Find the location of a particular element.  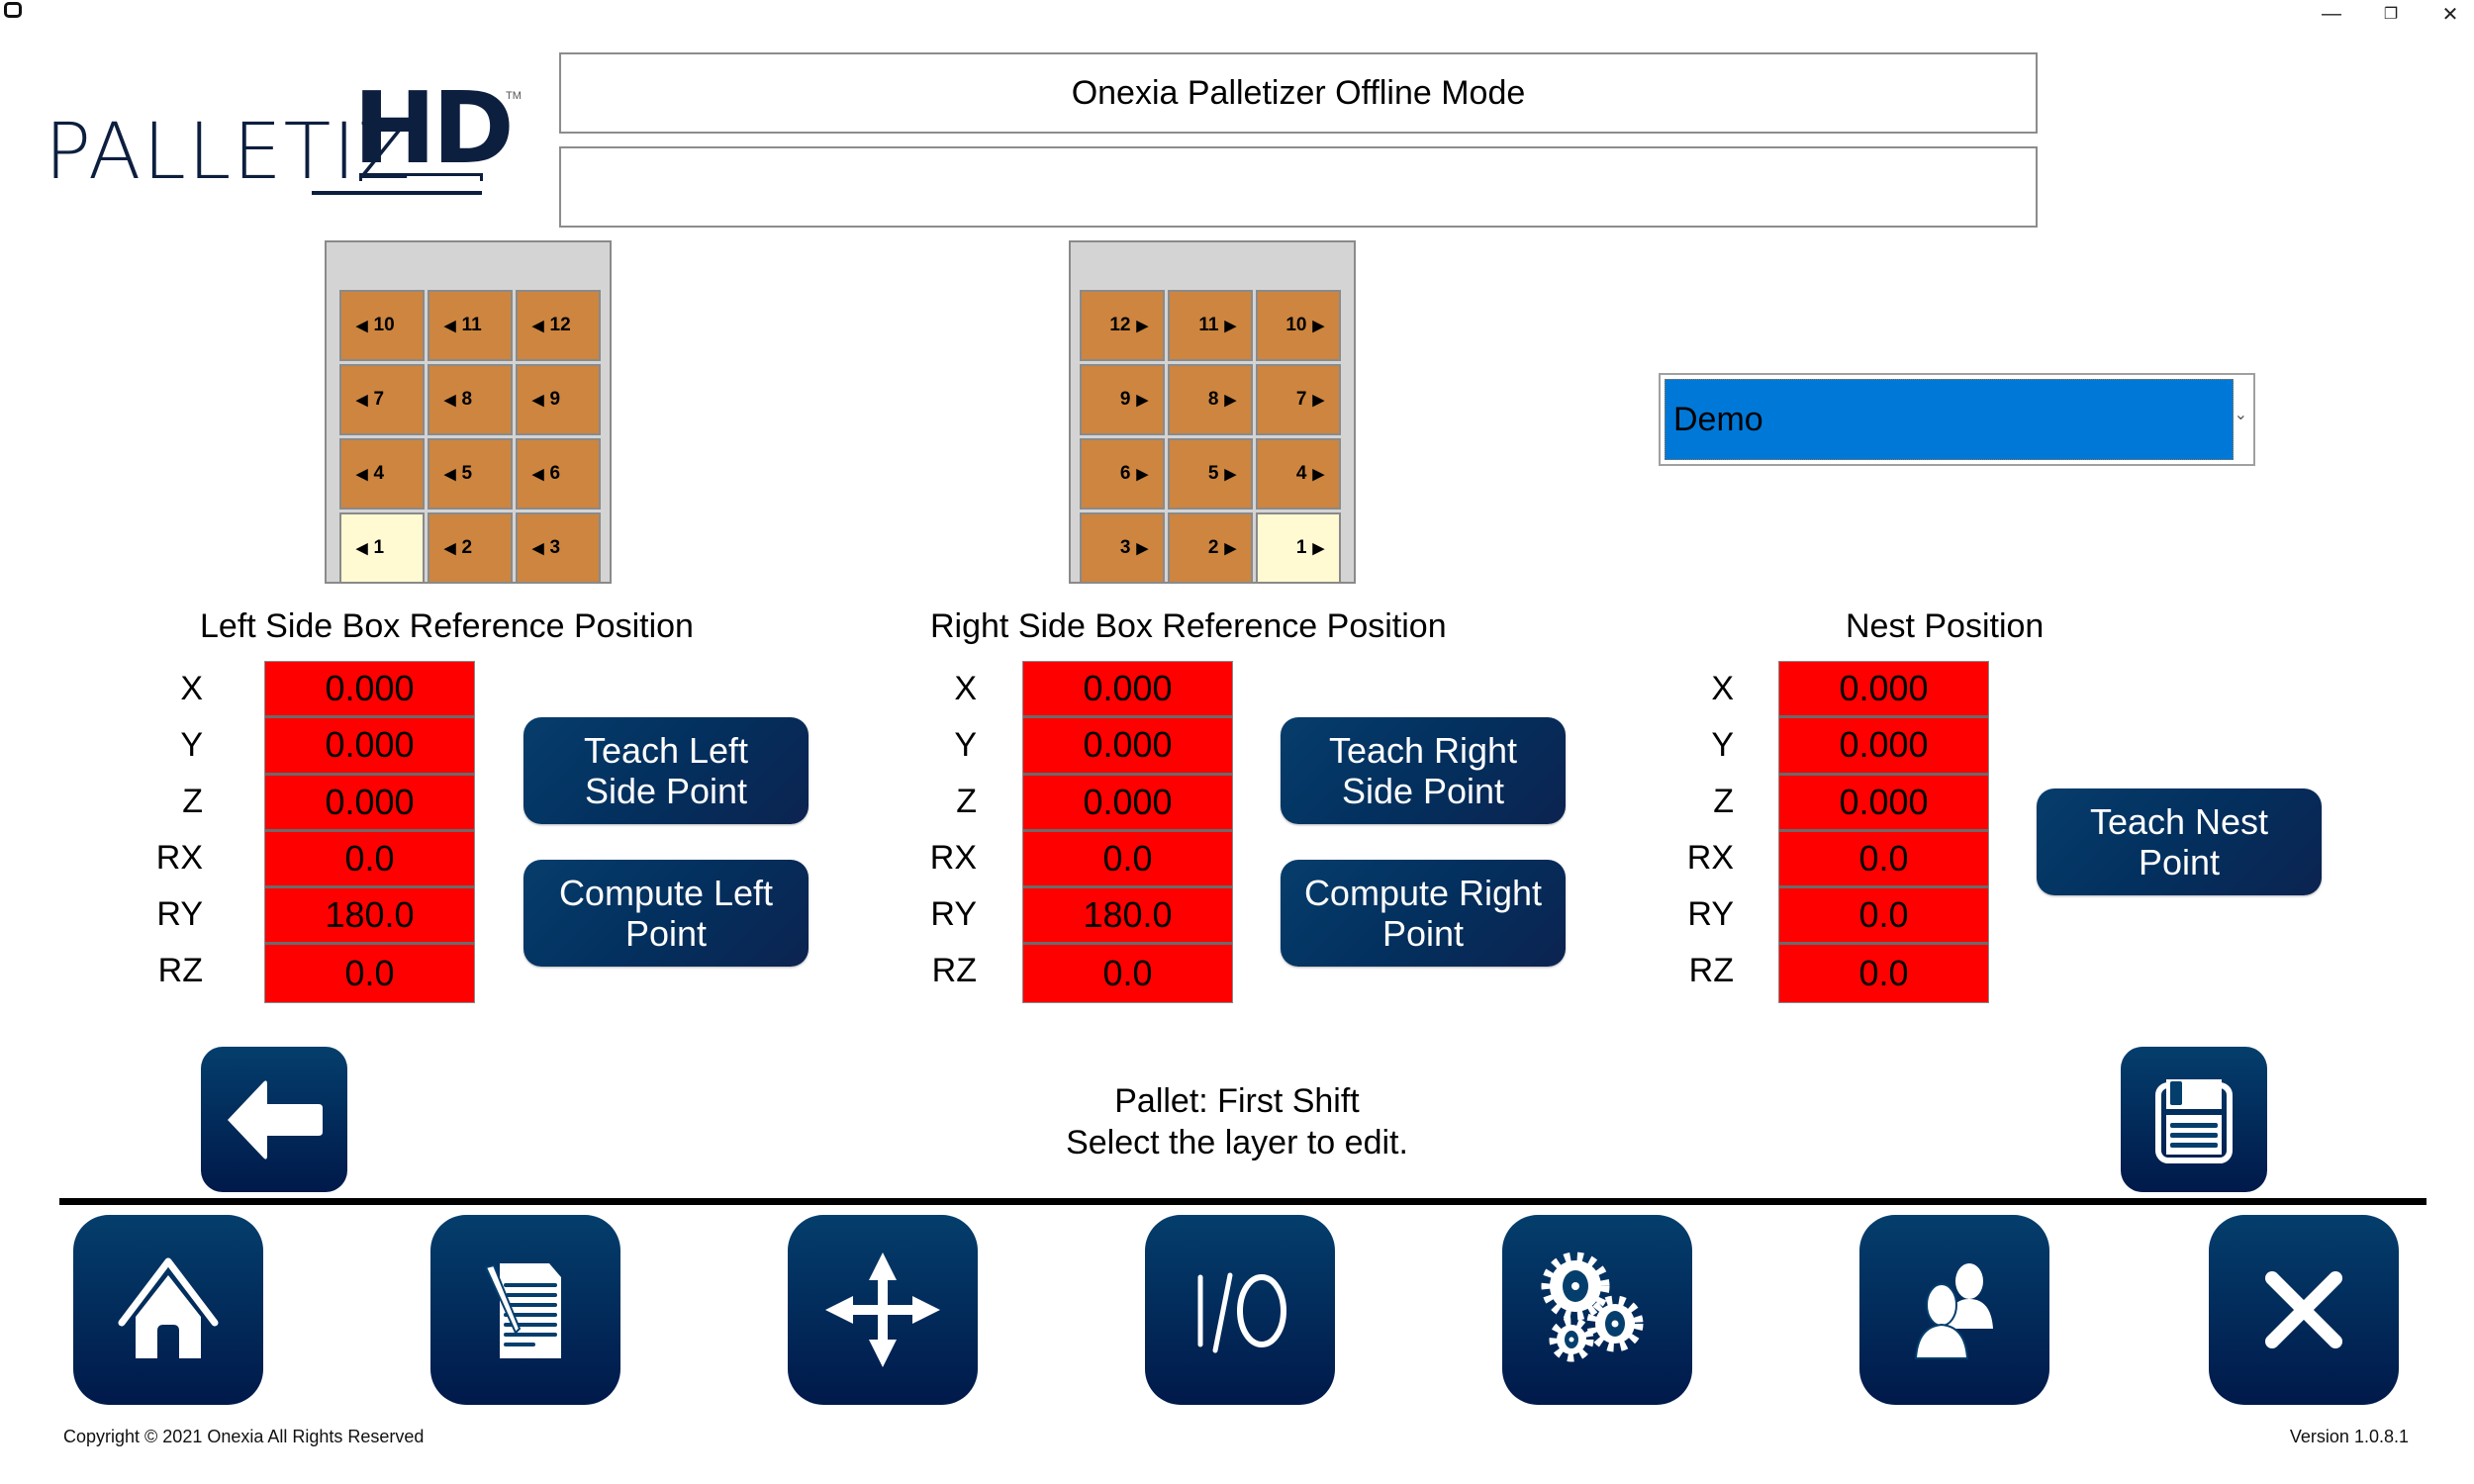

nav-recipe-button is located at coordinates (525, 1310).